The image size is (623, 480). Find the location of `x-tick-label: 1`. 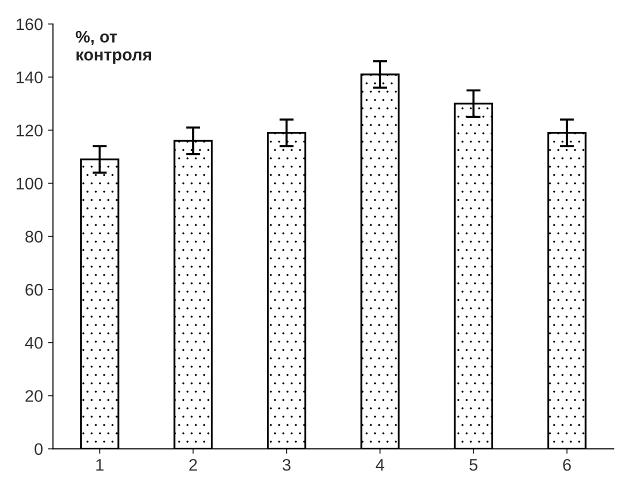

x-tick-label: 1 is located at coordinates (100, 465).